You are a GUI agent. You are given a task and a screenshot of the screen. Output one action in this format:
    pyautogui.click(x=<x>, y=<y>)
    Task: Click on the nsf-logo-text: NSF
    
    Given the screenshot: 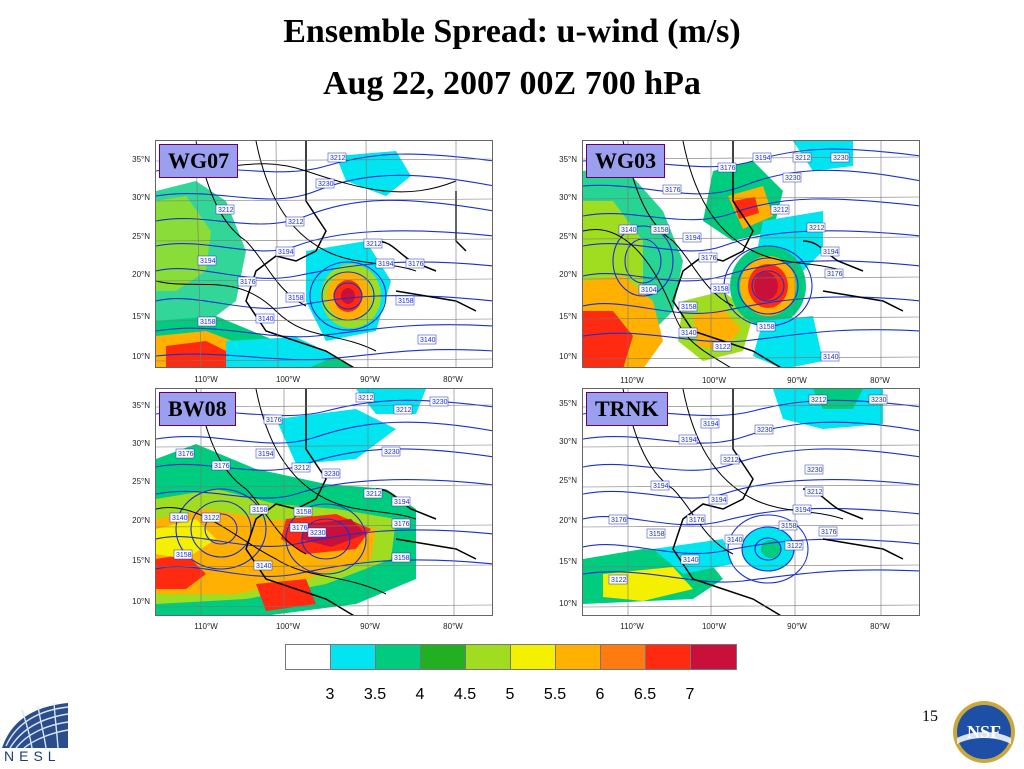 What is the action you would take?
    pyautogui.click(x=984, y=732)
    